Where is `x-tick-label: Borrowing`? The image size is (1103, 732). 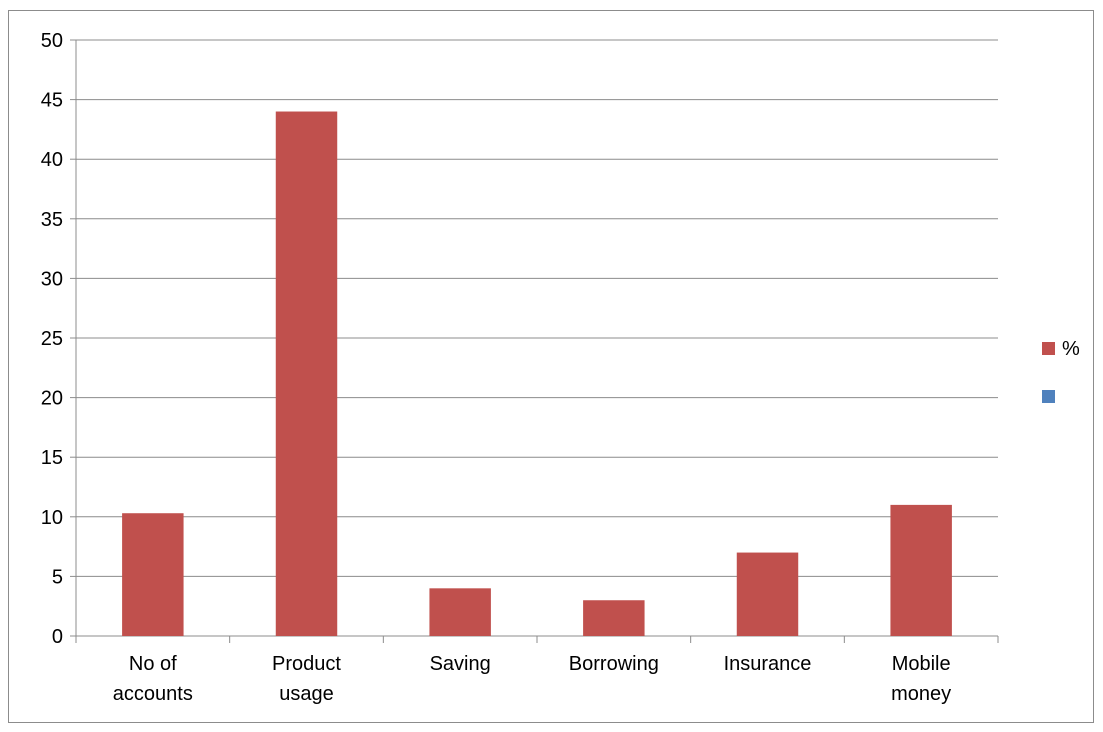
x-tick-label: Borrowing is located at coordinates (614, 664).